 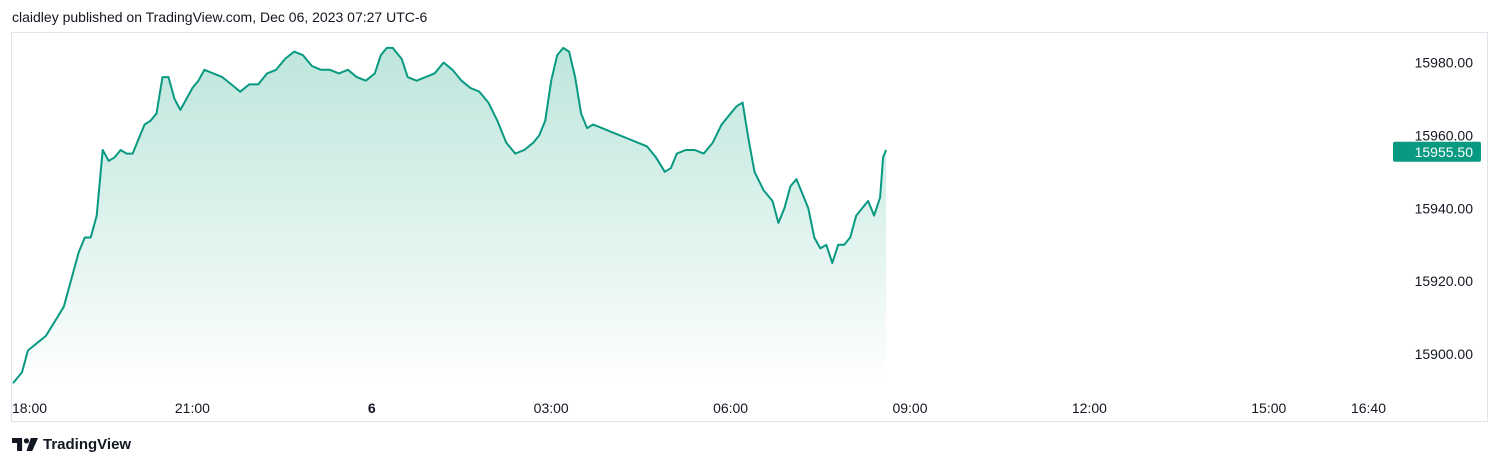 What do you see at coordinates (29, 408) in the screenshot?
I see `x-tick-label: 18:00` at bounding box center [29, 408].